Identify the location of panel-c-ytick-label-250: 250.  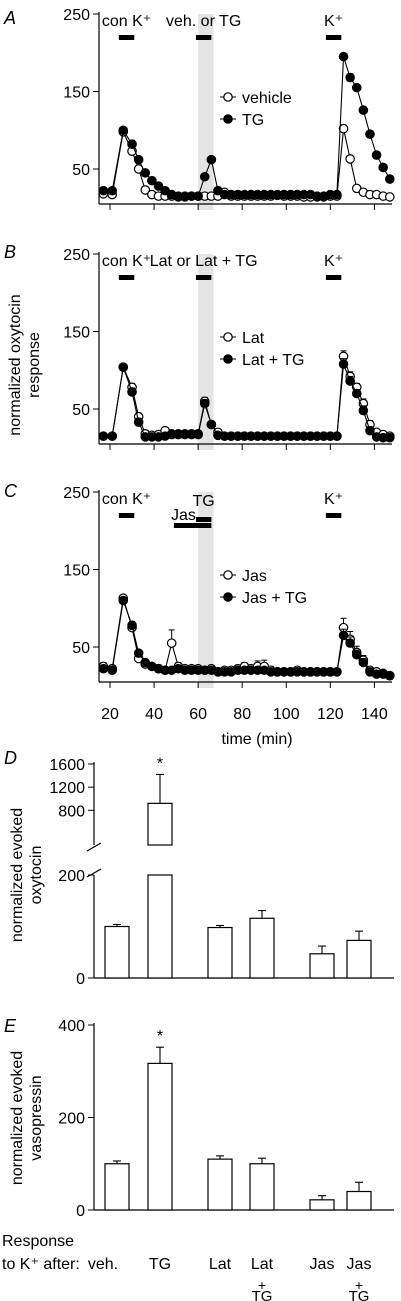
(76, 493).